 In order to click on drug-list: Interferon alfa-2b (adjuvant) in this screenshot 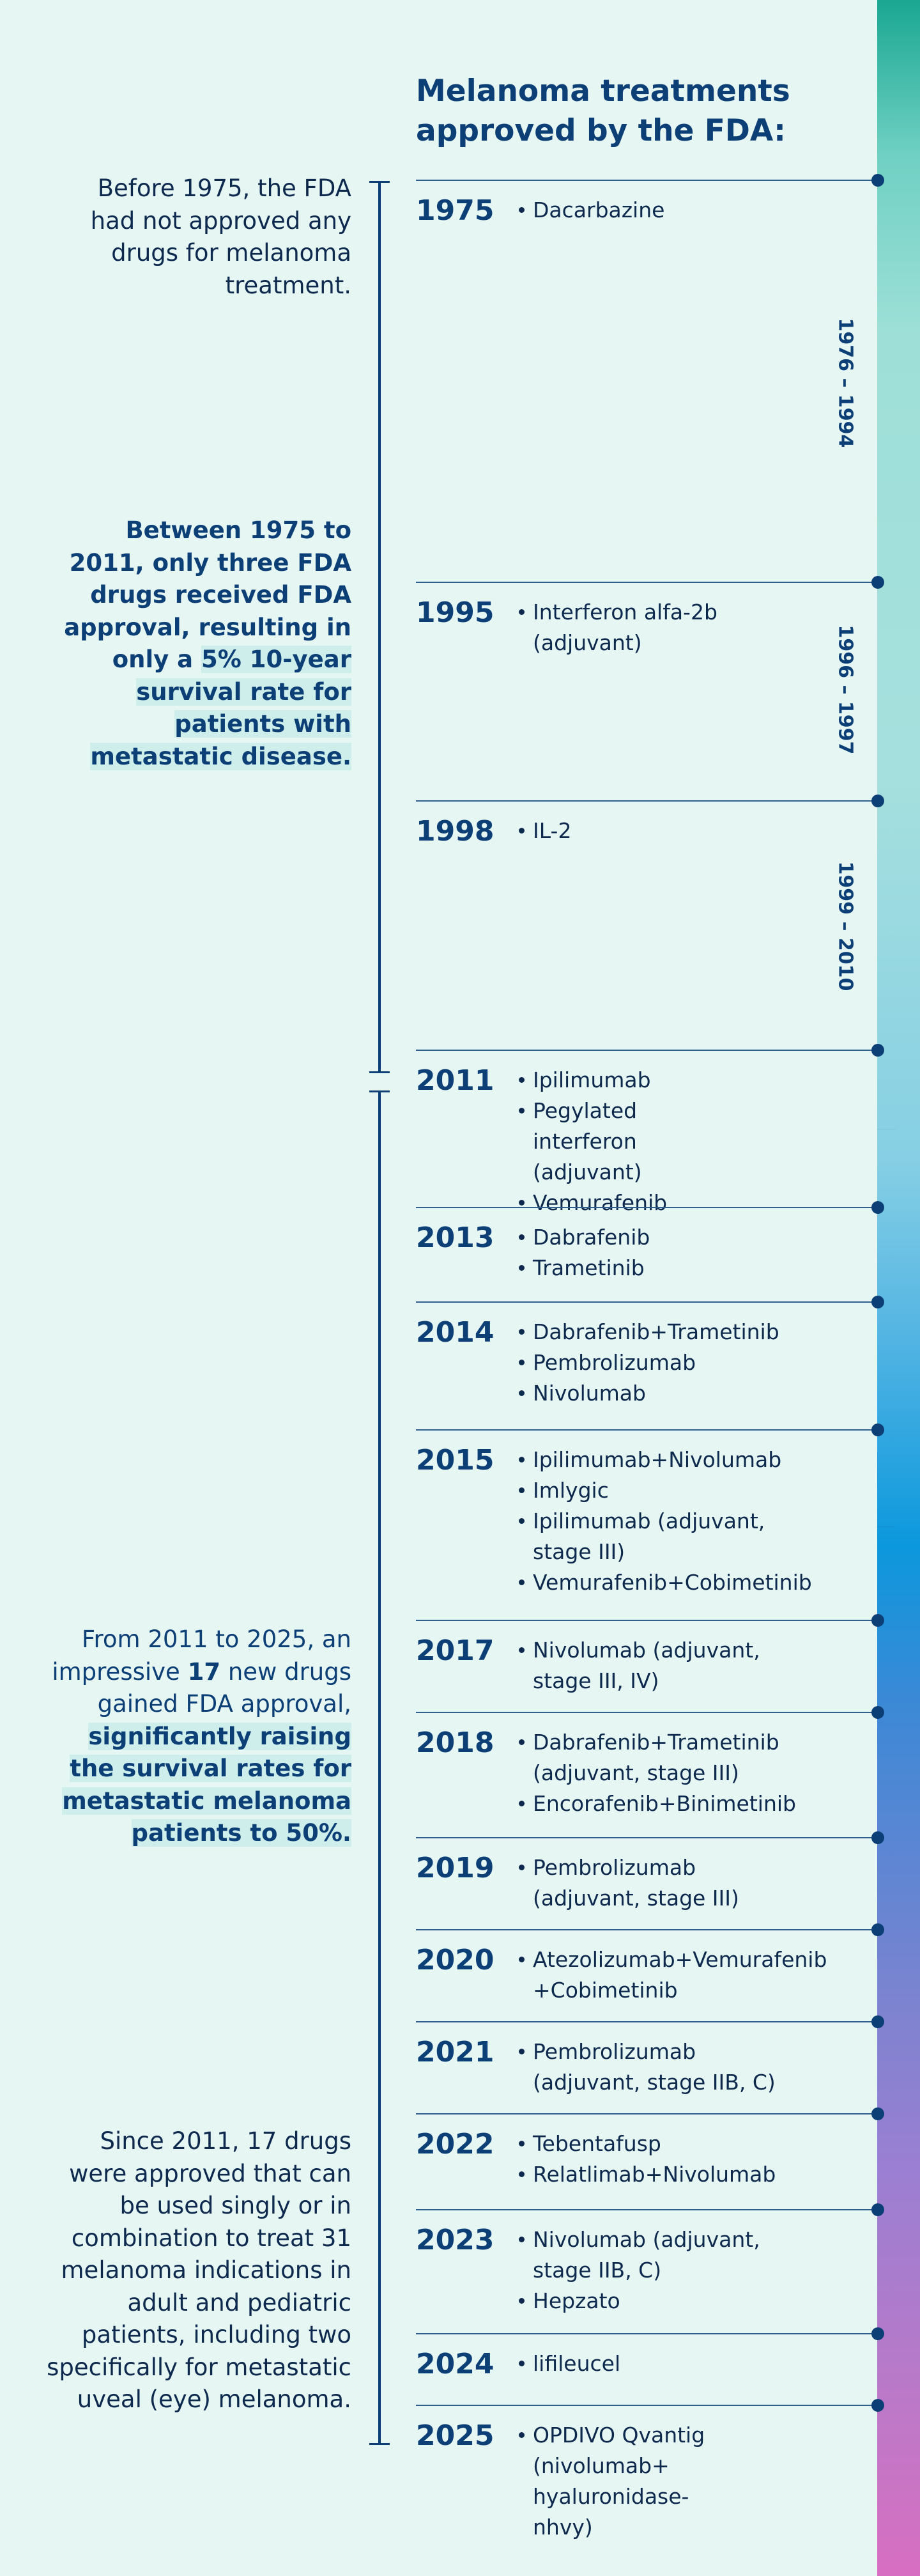, I will do `click(623, 627)`.